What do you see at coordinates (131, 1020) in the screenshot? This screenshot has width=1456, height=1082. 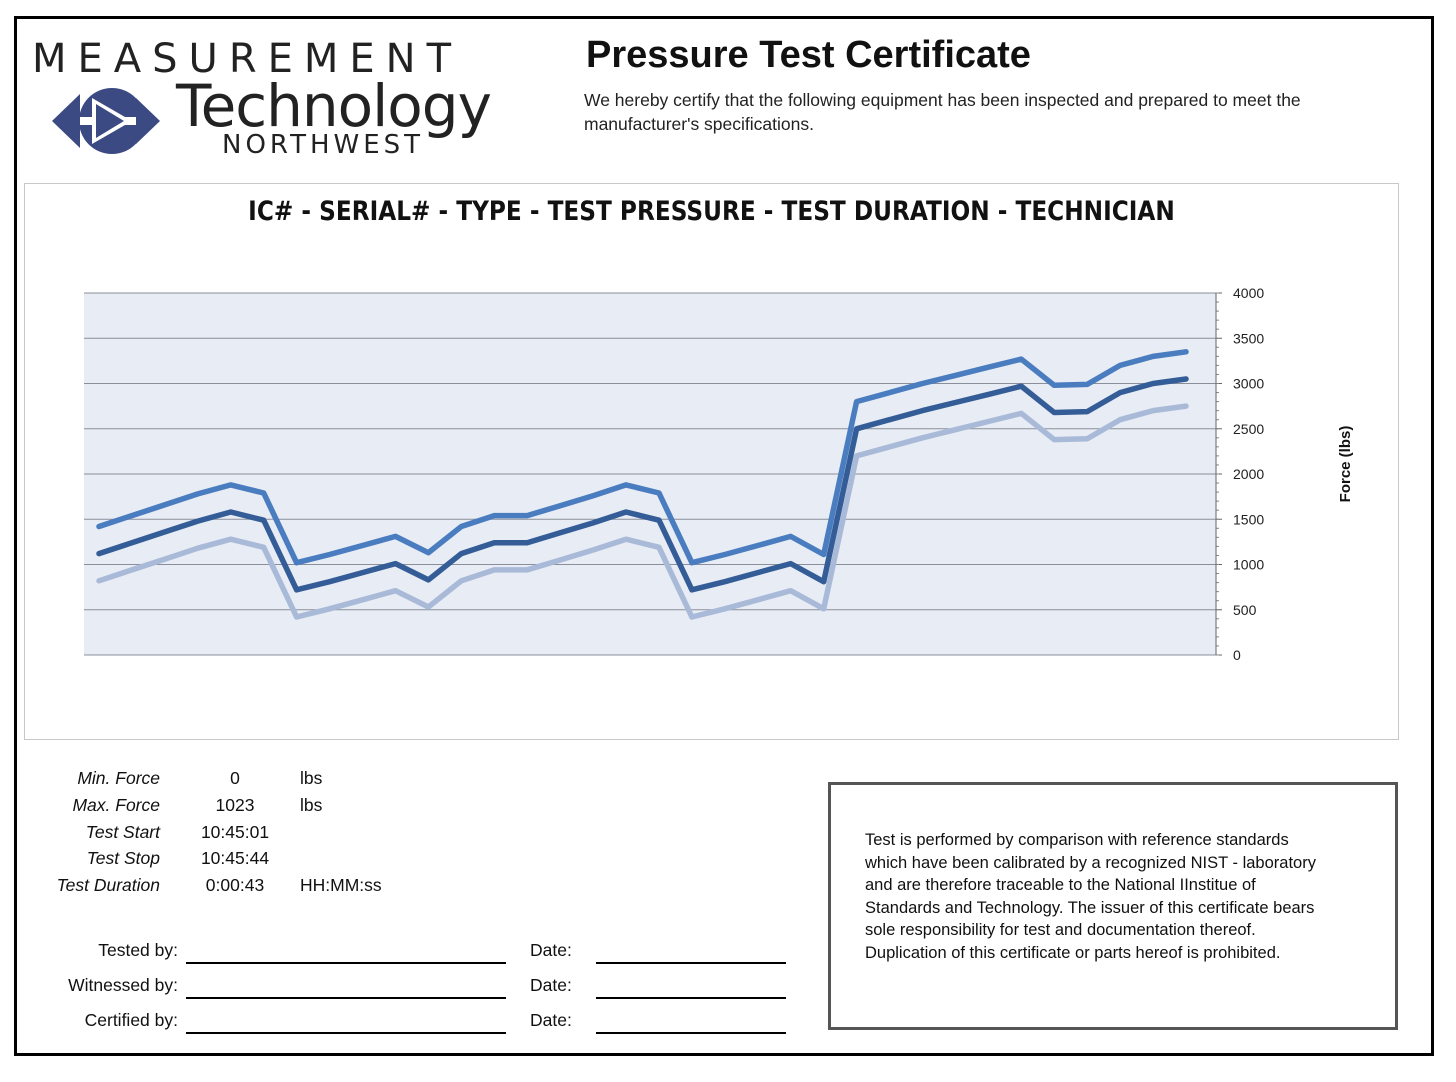 I see `signature-label: Certified by:` at bounding box center [131, 1020].